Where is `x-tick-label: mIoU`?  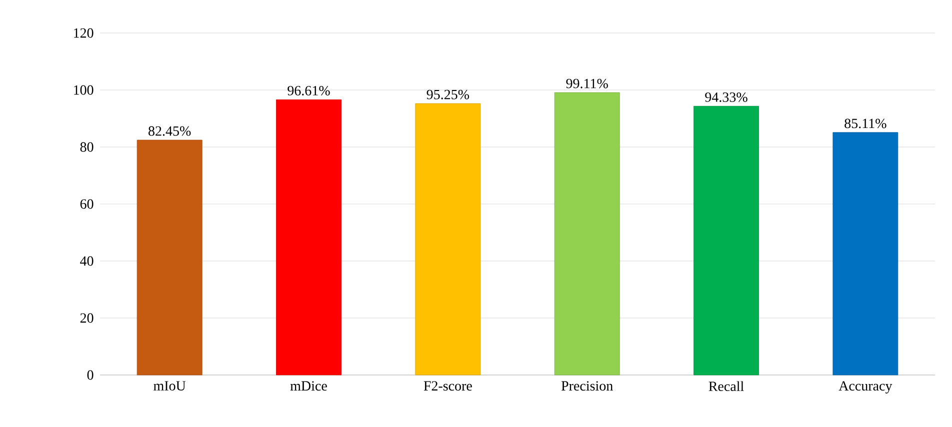
x-tick-label: mIoU is located at coordinates (170, 386).